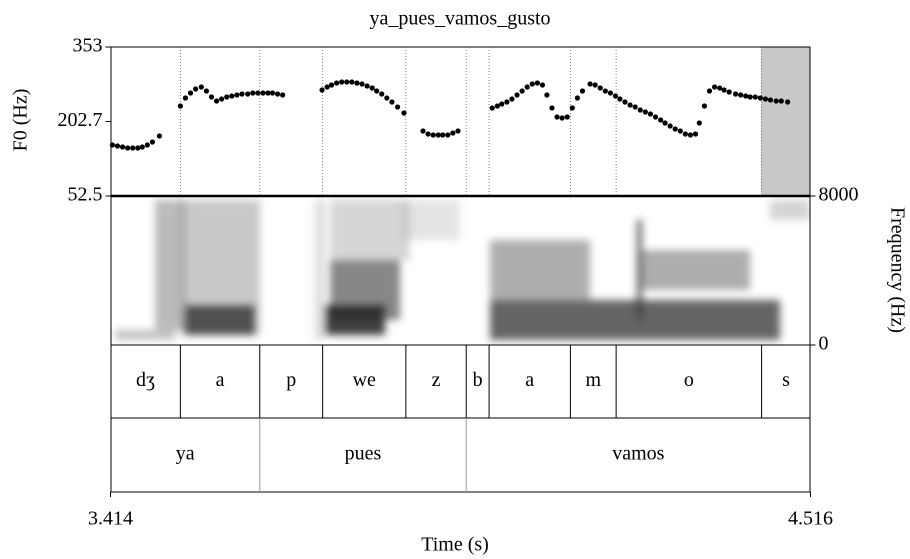 The image size is (910, 559). Describe the element at coordinates (810, 519) in the screenshot. I see `x-tick-label: 4.516` at that location.